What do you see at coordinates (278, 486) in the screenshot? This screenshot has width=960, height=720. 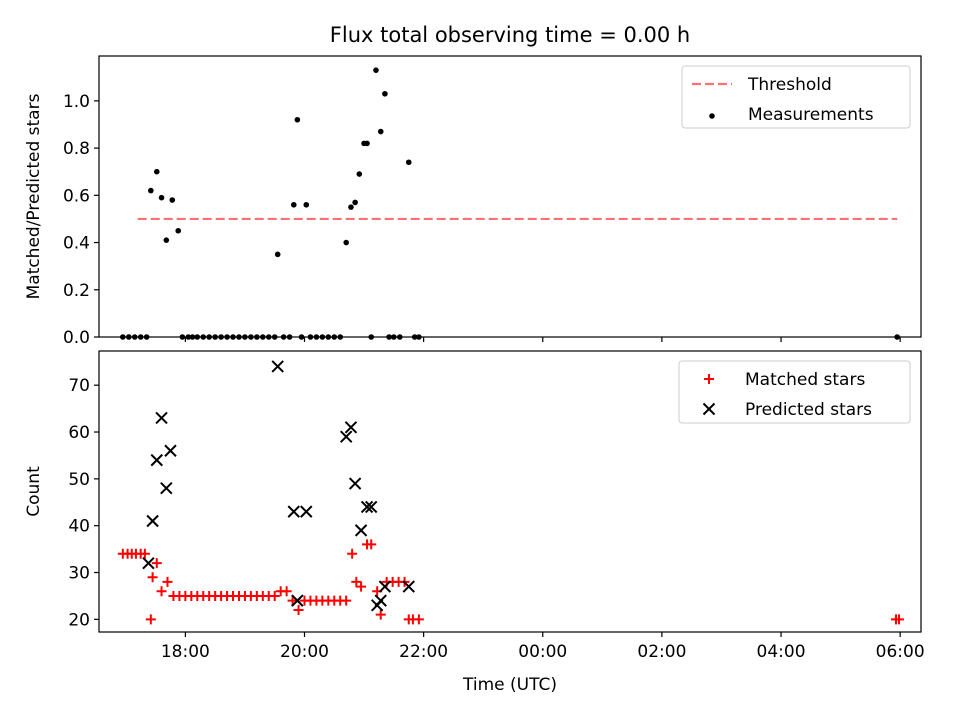 I see `series-predicted-stars` at bounding box center [278, 486].